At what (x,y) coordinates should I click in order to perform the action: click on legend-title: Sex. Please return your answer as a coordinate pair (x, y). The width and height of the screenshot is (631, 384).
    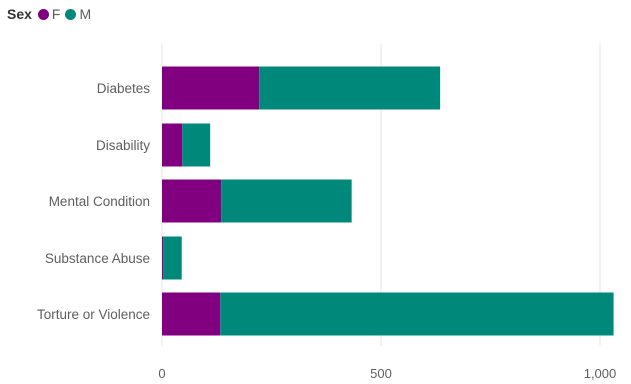
    Looking at the image, I should click on (19, 14).